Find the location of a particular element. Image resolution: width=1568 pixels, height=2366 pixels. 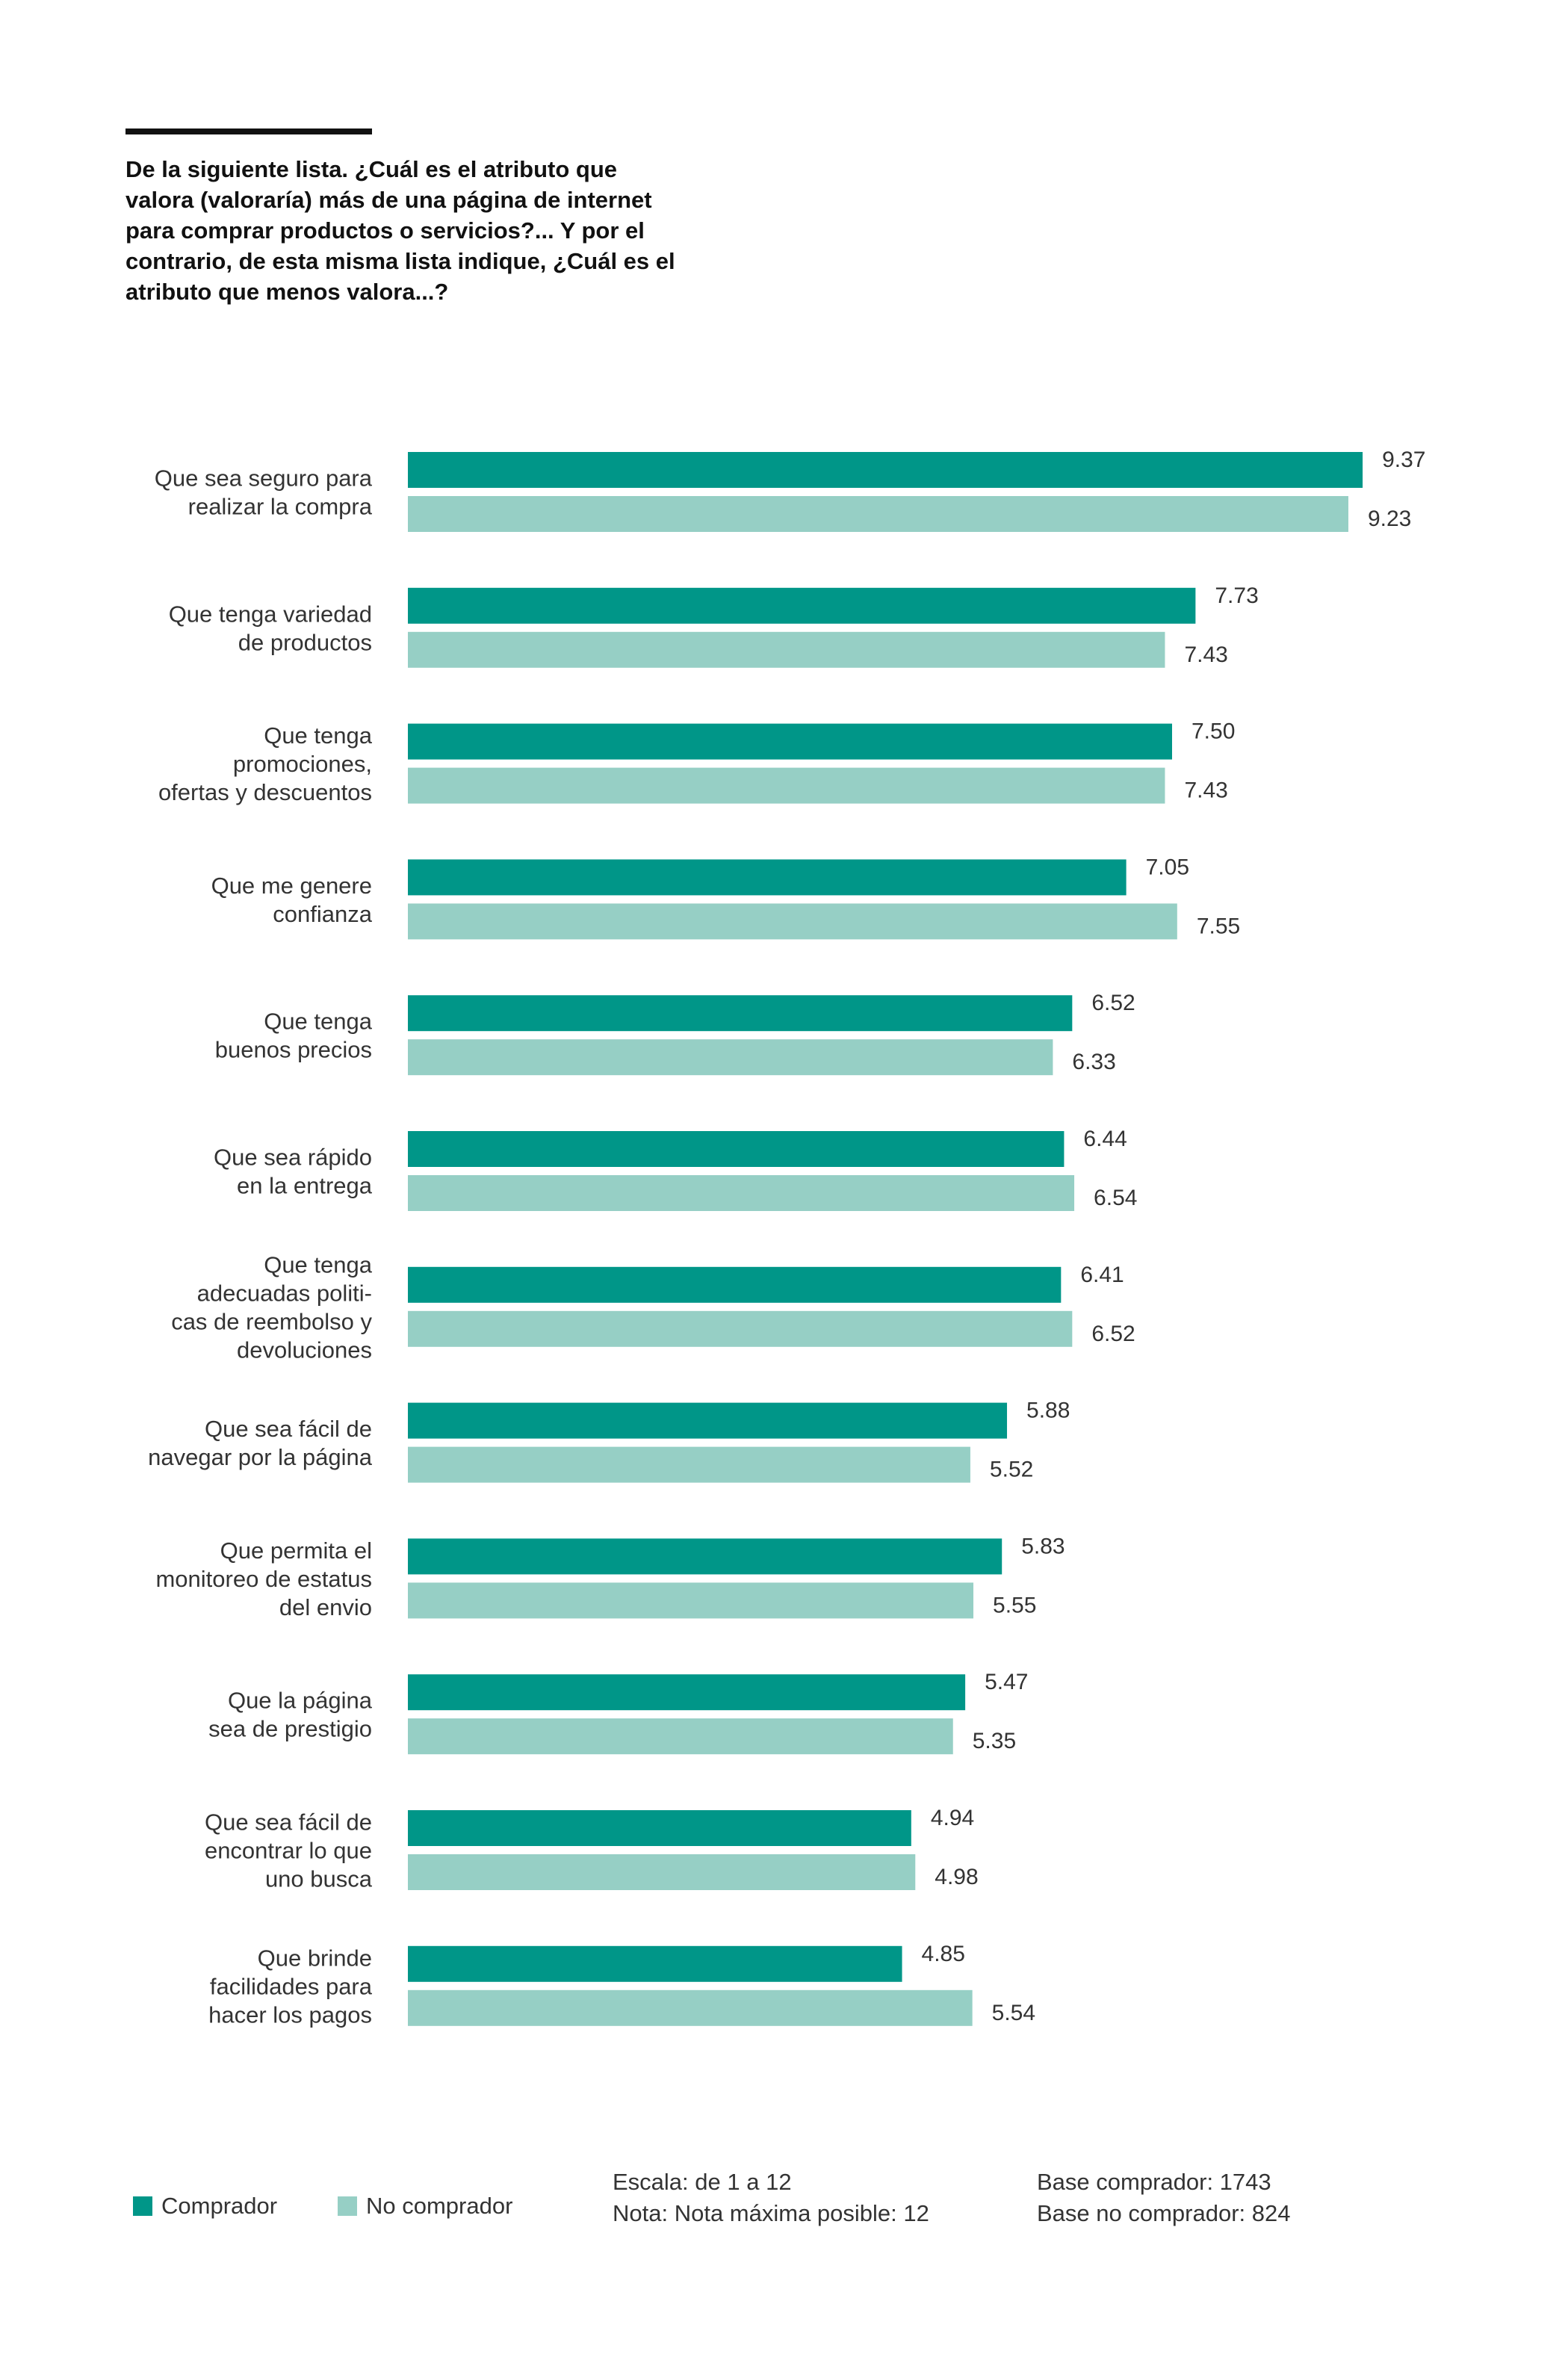

legend-swatch-no-comprador is located at coordinates (347, 2206).